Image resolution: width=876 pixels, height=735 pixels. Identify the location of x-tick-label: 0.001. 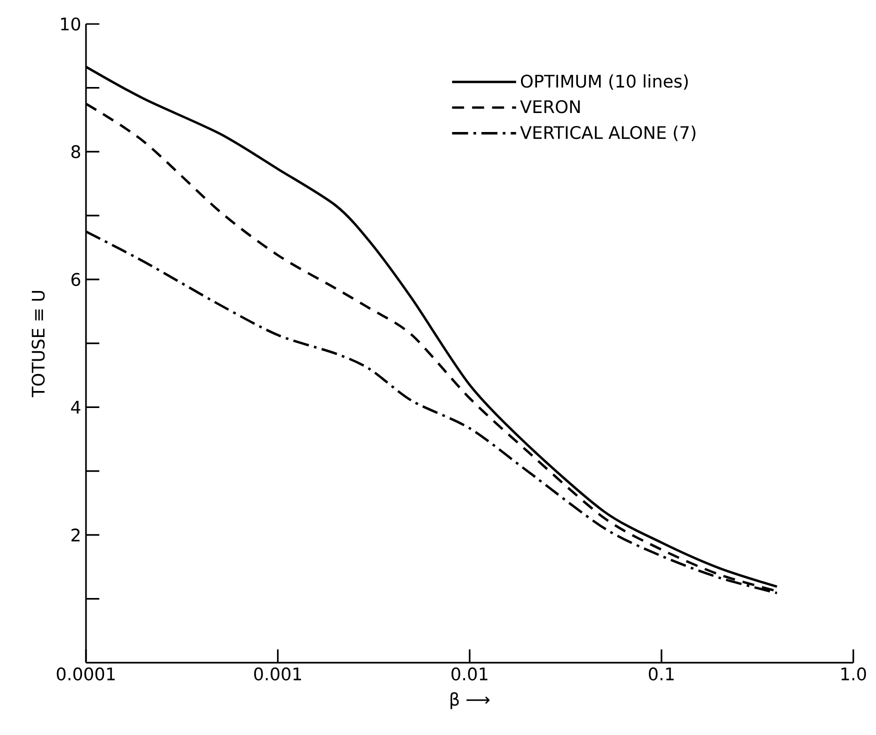
(278, 674).